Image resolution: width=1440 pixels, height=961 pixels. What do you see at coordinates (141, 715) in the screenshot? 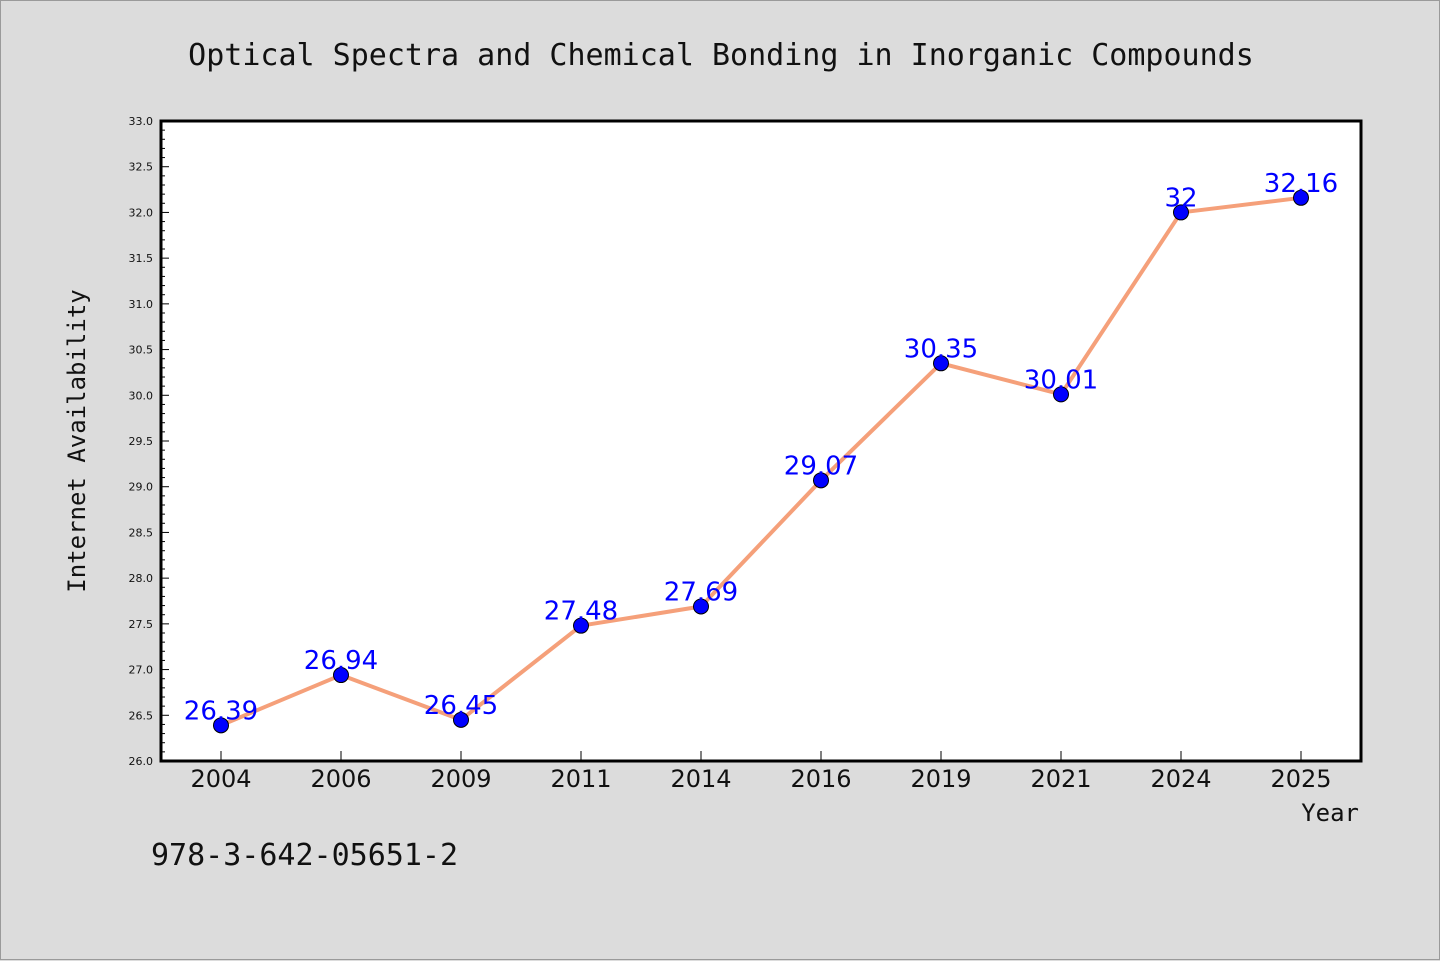
I see `y-tick-label: 26.5` at bounding box center [141, 715].